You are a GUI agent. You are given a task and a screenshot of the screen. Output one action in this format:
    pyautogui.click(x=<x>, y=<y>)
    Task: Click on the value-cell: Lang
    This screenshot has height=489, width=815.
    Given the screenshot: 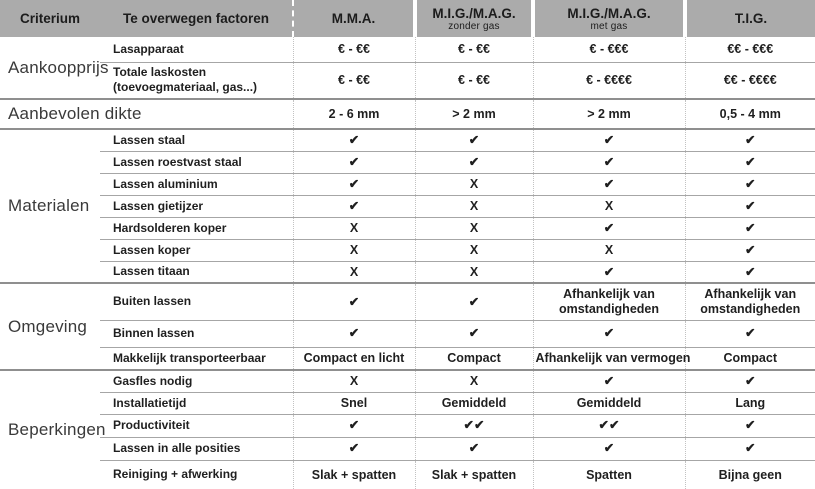 What is the action you would take?
    pyautogui.click(x=749, y=402)
    